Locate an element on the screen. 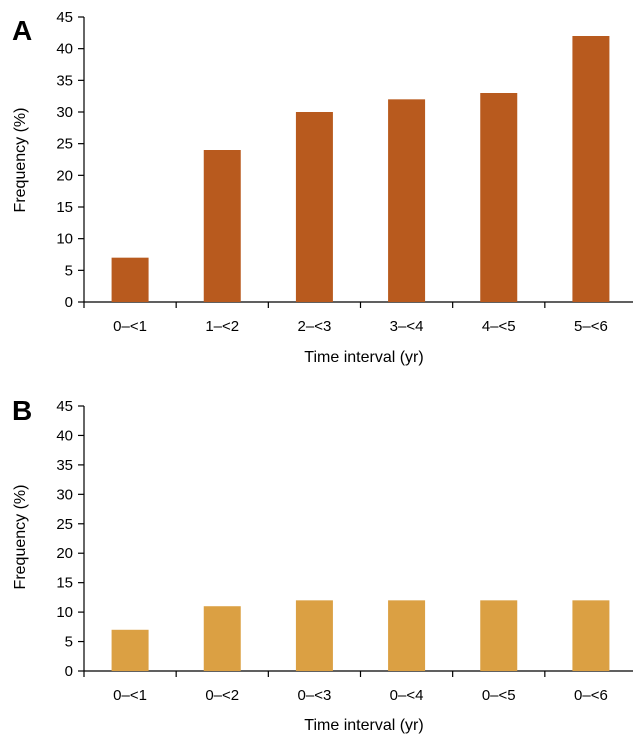 The image size is (633, 736). x-tick-label-b: 0–<3 is located at coordinates (315, 695).